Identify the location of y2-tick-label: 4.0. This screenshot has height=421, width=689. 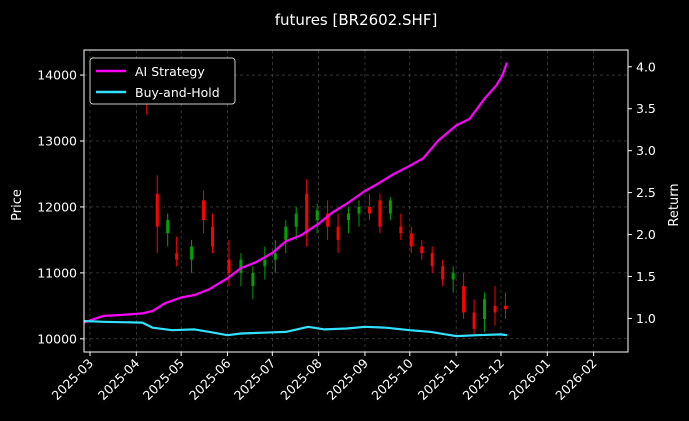
(646, 66).